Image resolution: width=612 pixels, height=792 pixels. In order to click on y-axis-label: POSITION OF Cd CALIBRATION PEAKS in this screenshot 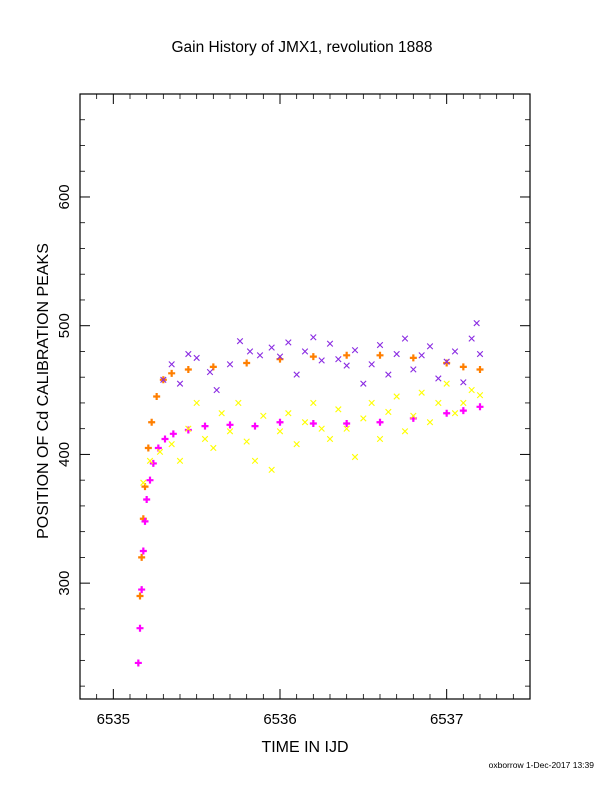, I will do `click(43, 391)`.